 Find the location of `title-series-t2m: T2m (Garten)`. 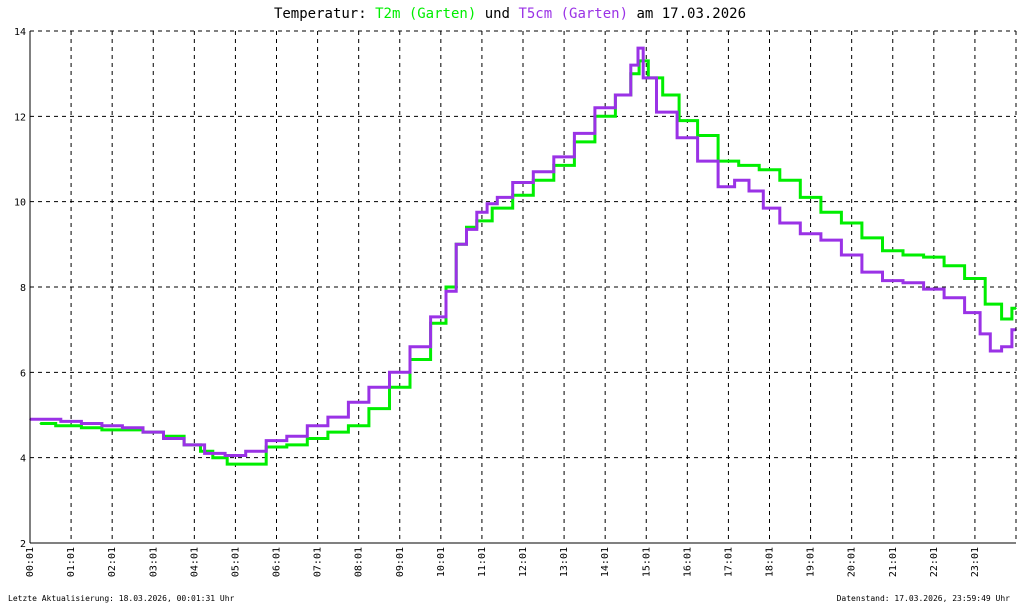

title-series-t2m: T2m (Garten) is located at coordinates (425, 14).